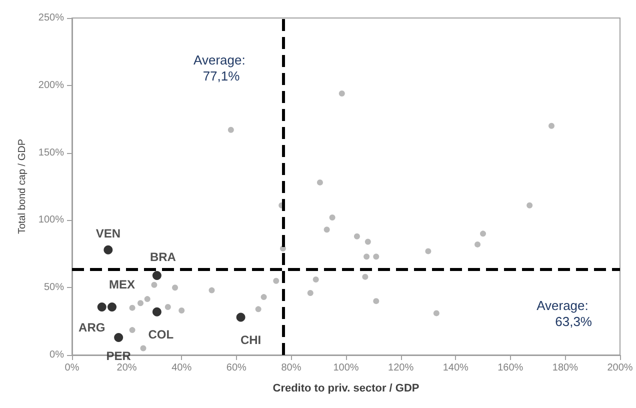  What do you see at coordinates (565, 368) in the screenshot?
I see `x-tick-label: 180%` at bounding box center [565, 368].